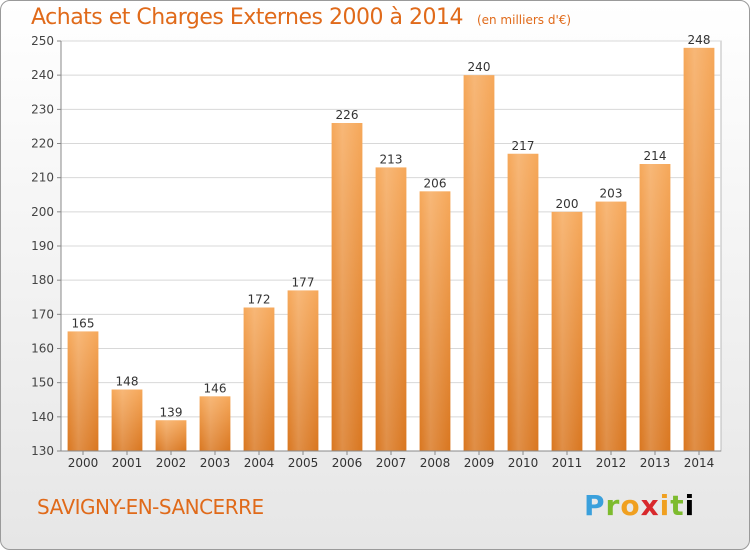 The width and height of the screenshot is (750, 550). What do you see at coordinates (650, 505) in the screenshot?
I see `logo-letter: x` at bounding box center [650, 505].